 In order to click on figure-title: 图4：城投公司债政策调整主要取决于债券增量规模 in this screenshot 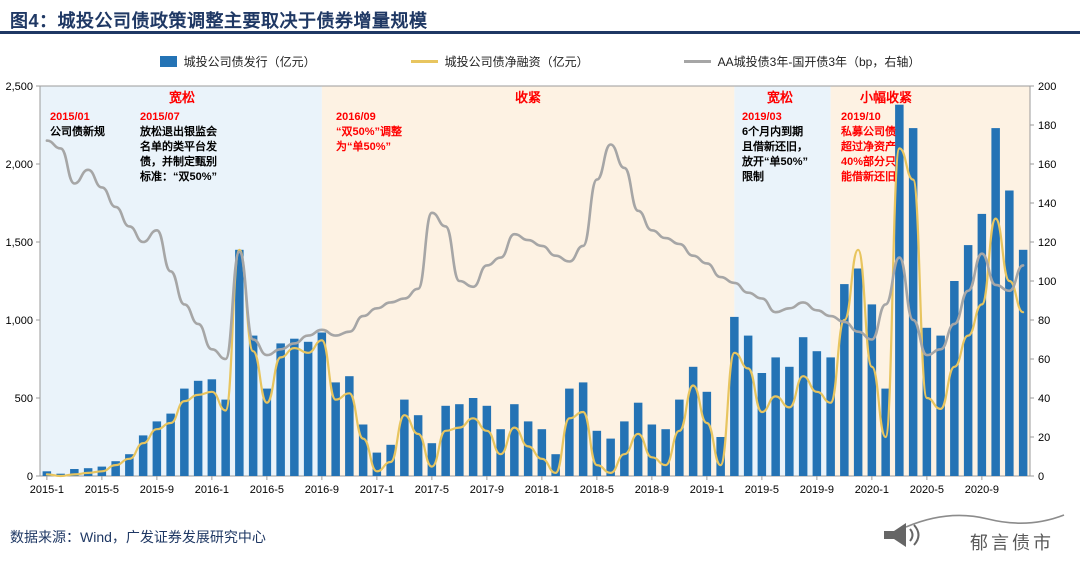, I will do `click(219, 21)`.